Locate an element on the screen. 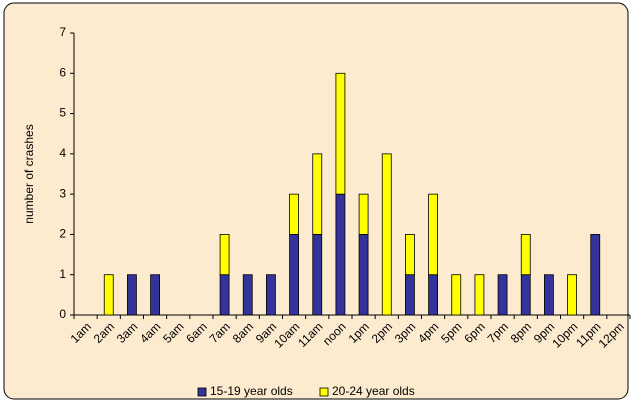  legend-label: 20-24 year olds is located at coordinates (373, 391).